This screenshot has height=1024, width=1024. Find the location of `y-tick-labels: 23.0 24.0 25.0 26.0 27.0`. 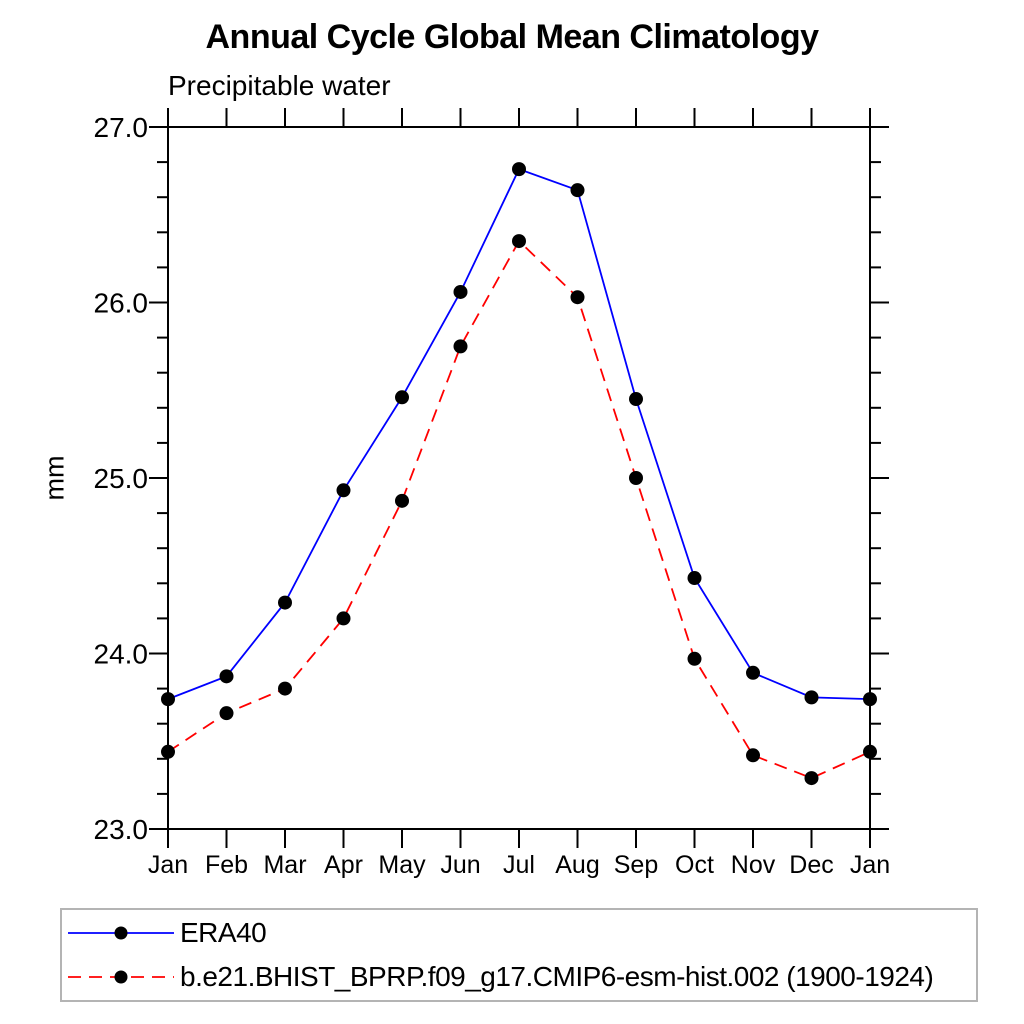

y-tick-labels: 23.0 24.0 25.0 26.0 27.0 is located at coordinates (121, 478).